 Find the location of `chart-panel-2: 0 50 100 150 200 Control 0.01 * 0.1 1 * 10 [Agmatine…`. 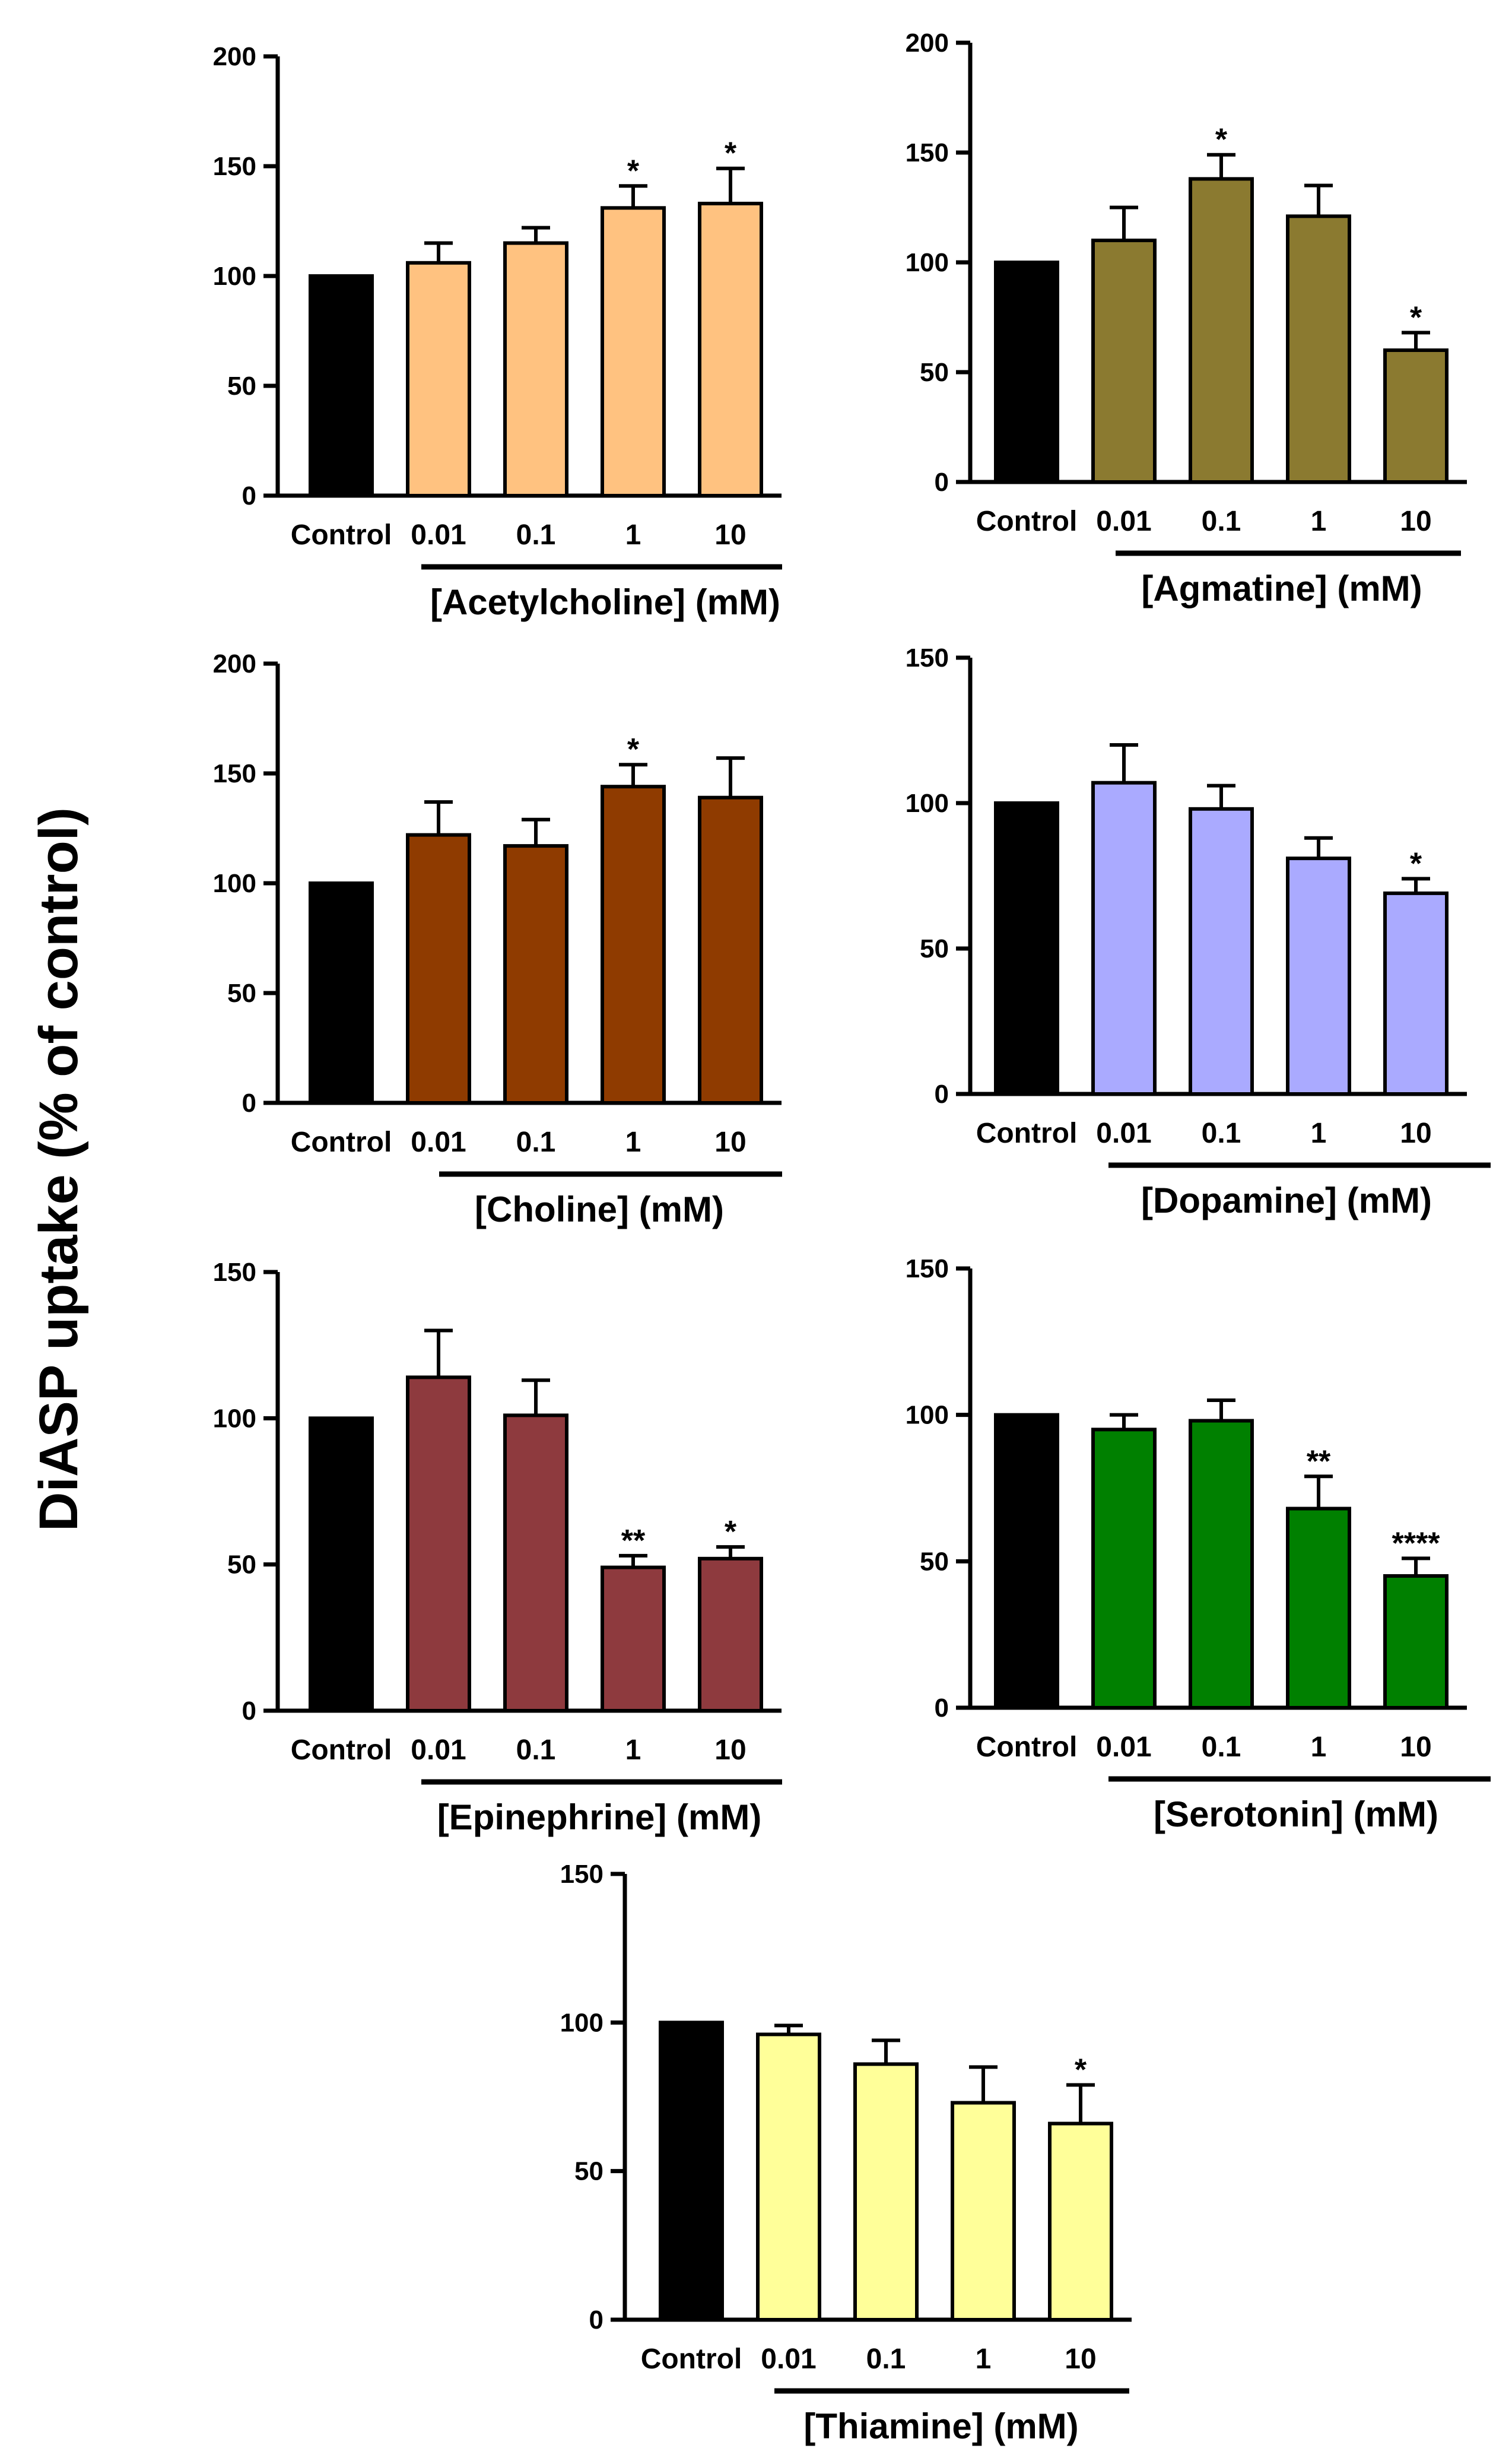

chart-panel-2: 0 50 100 150 200 Control 0.01 * 0.1 1 * 10 [Agmatine… is located at coordinates (1186, 318).